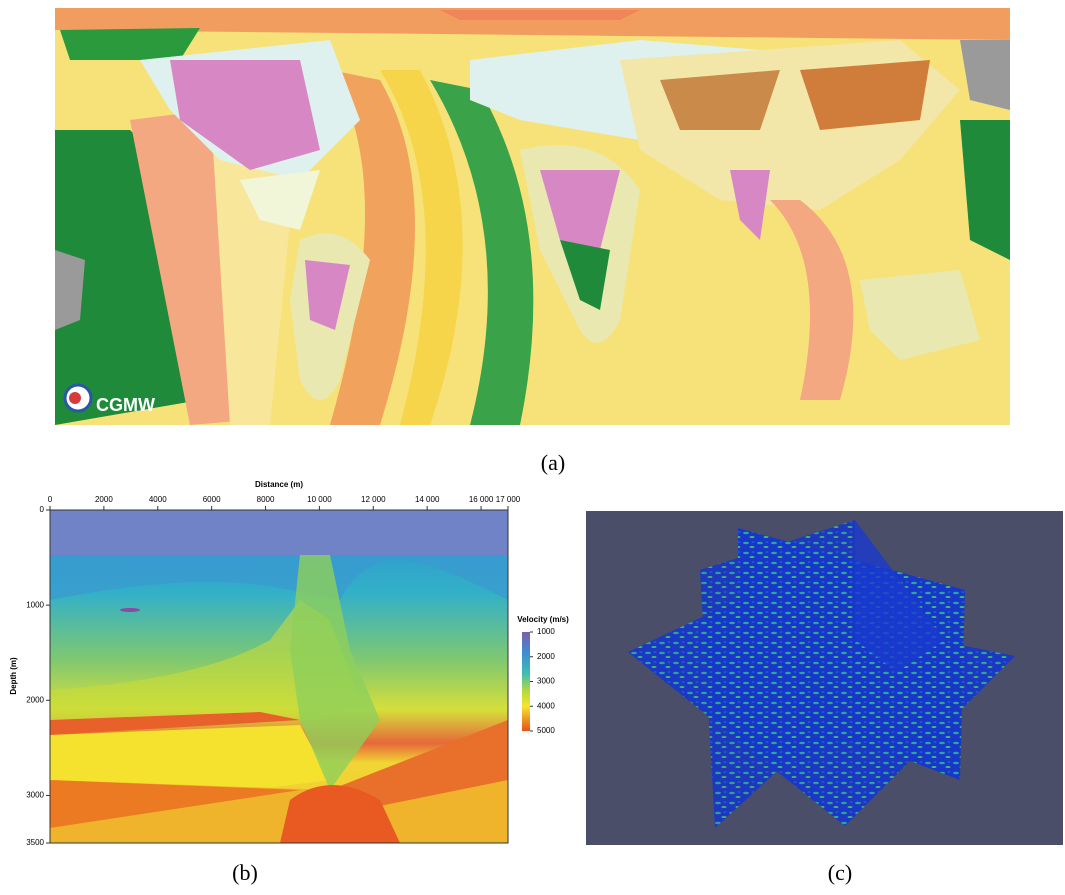  What do you see at coordinates (125, 405) in the screenshot?
I see `logo-text: CGMW` at bounding box center [125, 405].